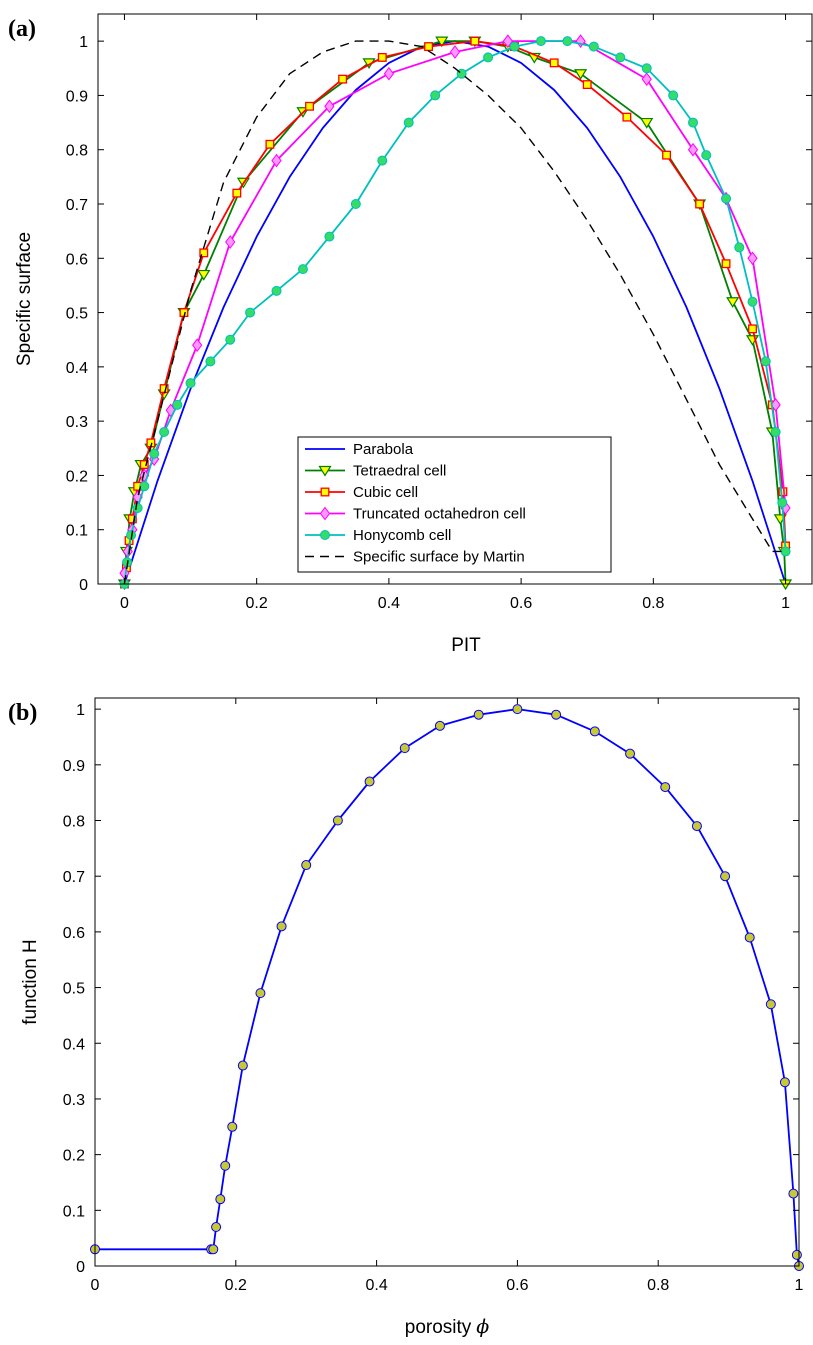  What do you see at coordinates (439, 514) in the screenshot?
I see `legend-label: Truncated octahedron cell` at bounding box center [439, 514].